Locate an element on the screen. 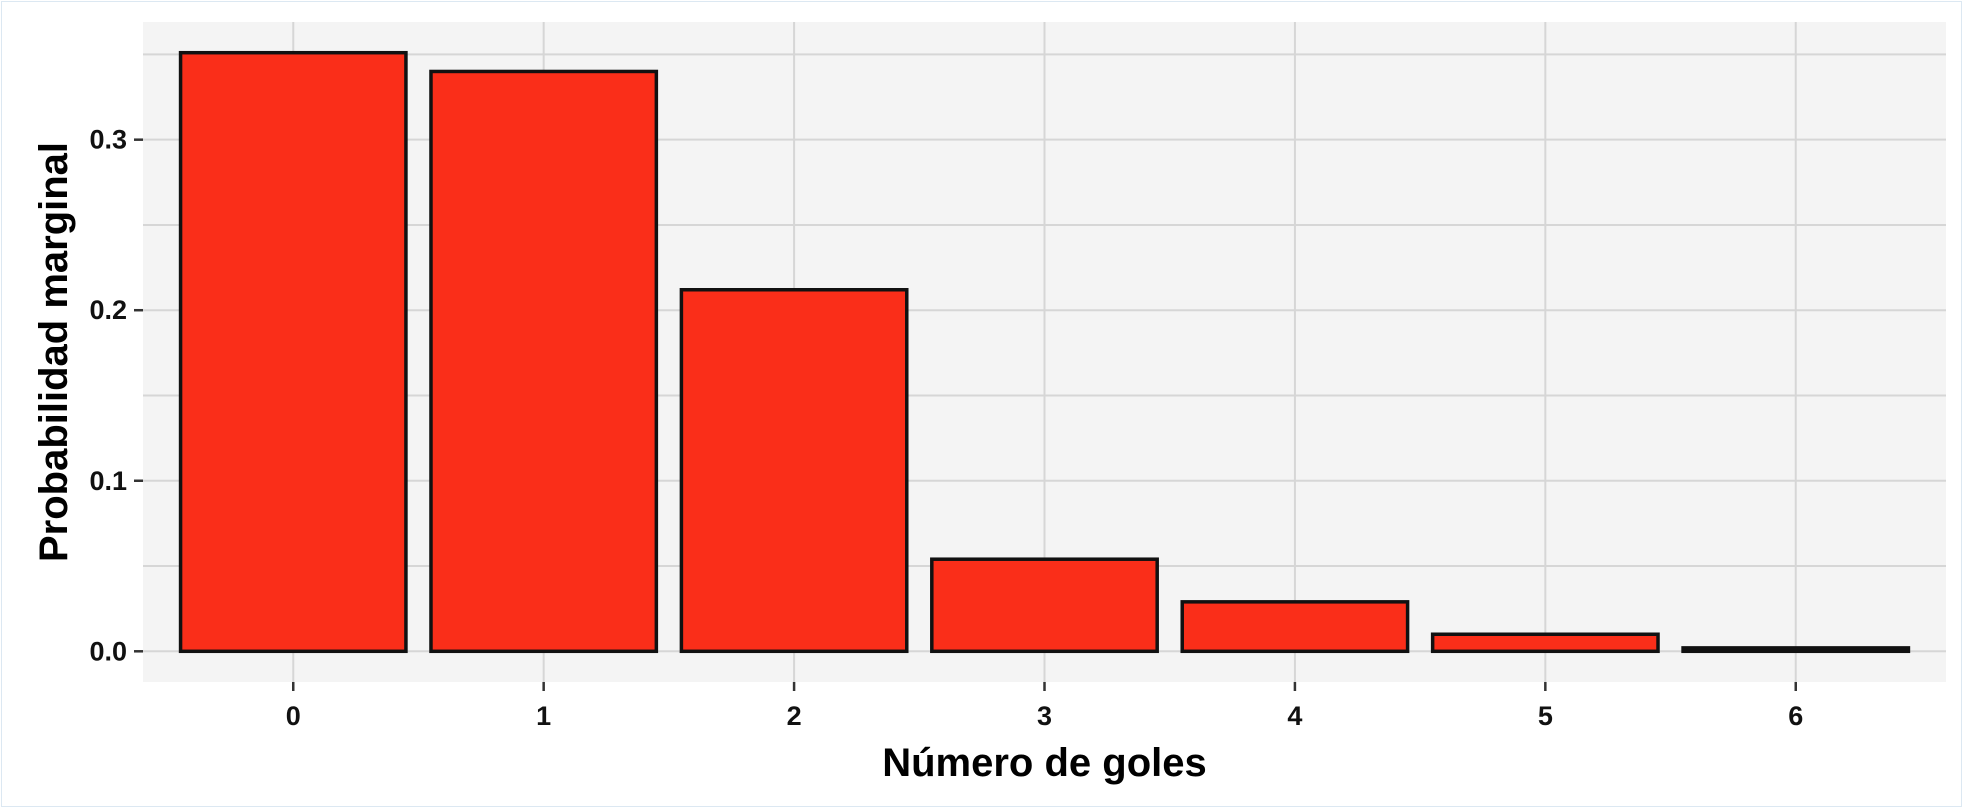 Image resolution: width=1965 pixels, height=810 pixels. x-tick-label: 6 is located at coordinates (1795, 716).